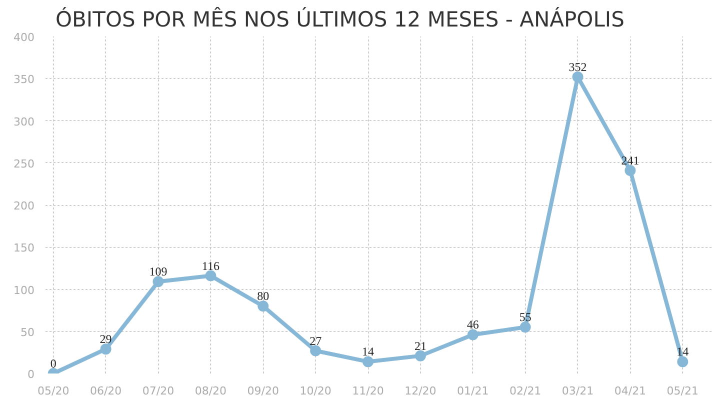  Describe the element at coordinates (473, 391) in the screenshot. I see `x-tick-label: 01/21` at that location.